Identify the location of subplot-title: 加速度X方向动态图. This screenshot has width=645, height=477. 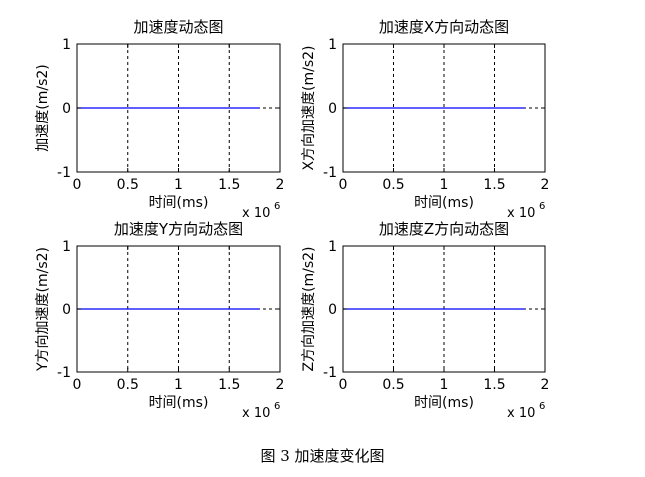
(444, 27).